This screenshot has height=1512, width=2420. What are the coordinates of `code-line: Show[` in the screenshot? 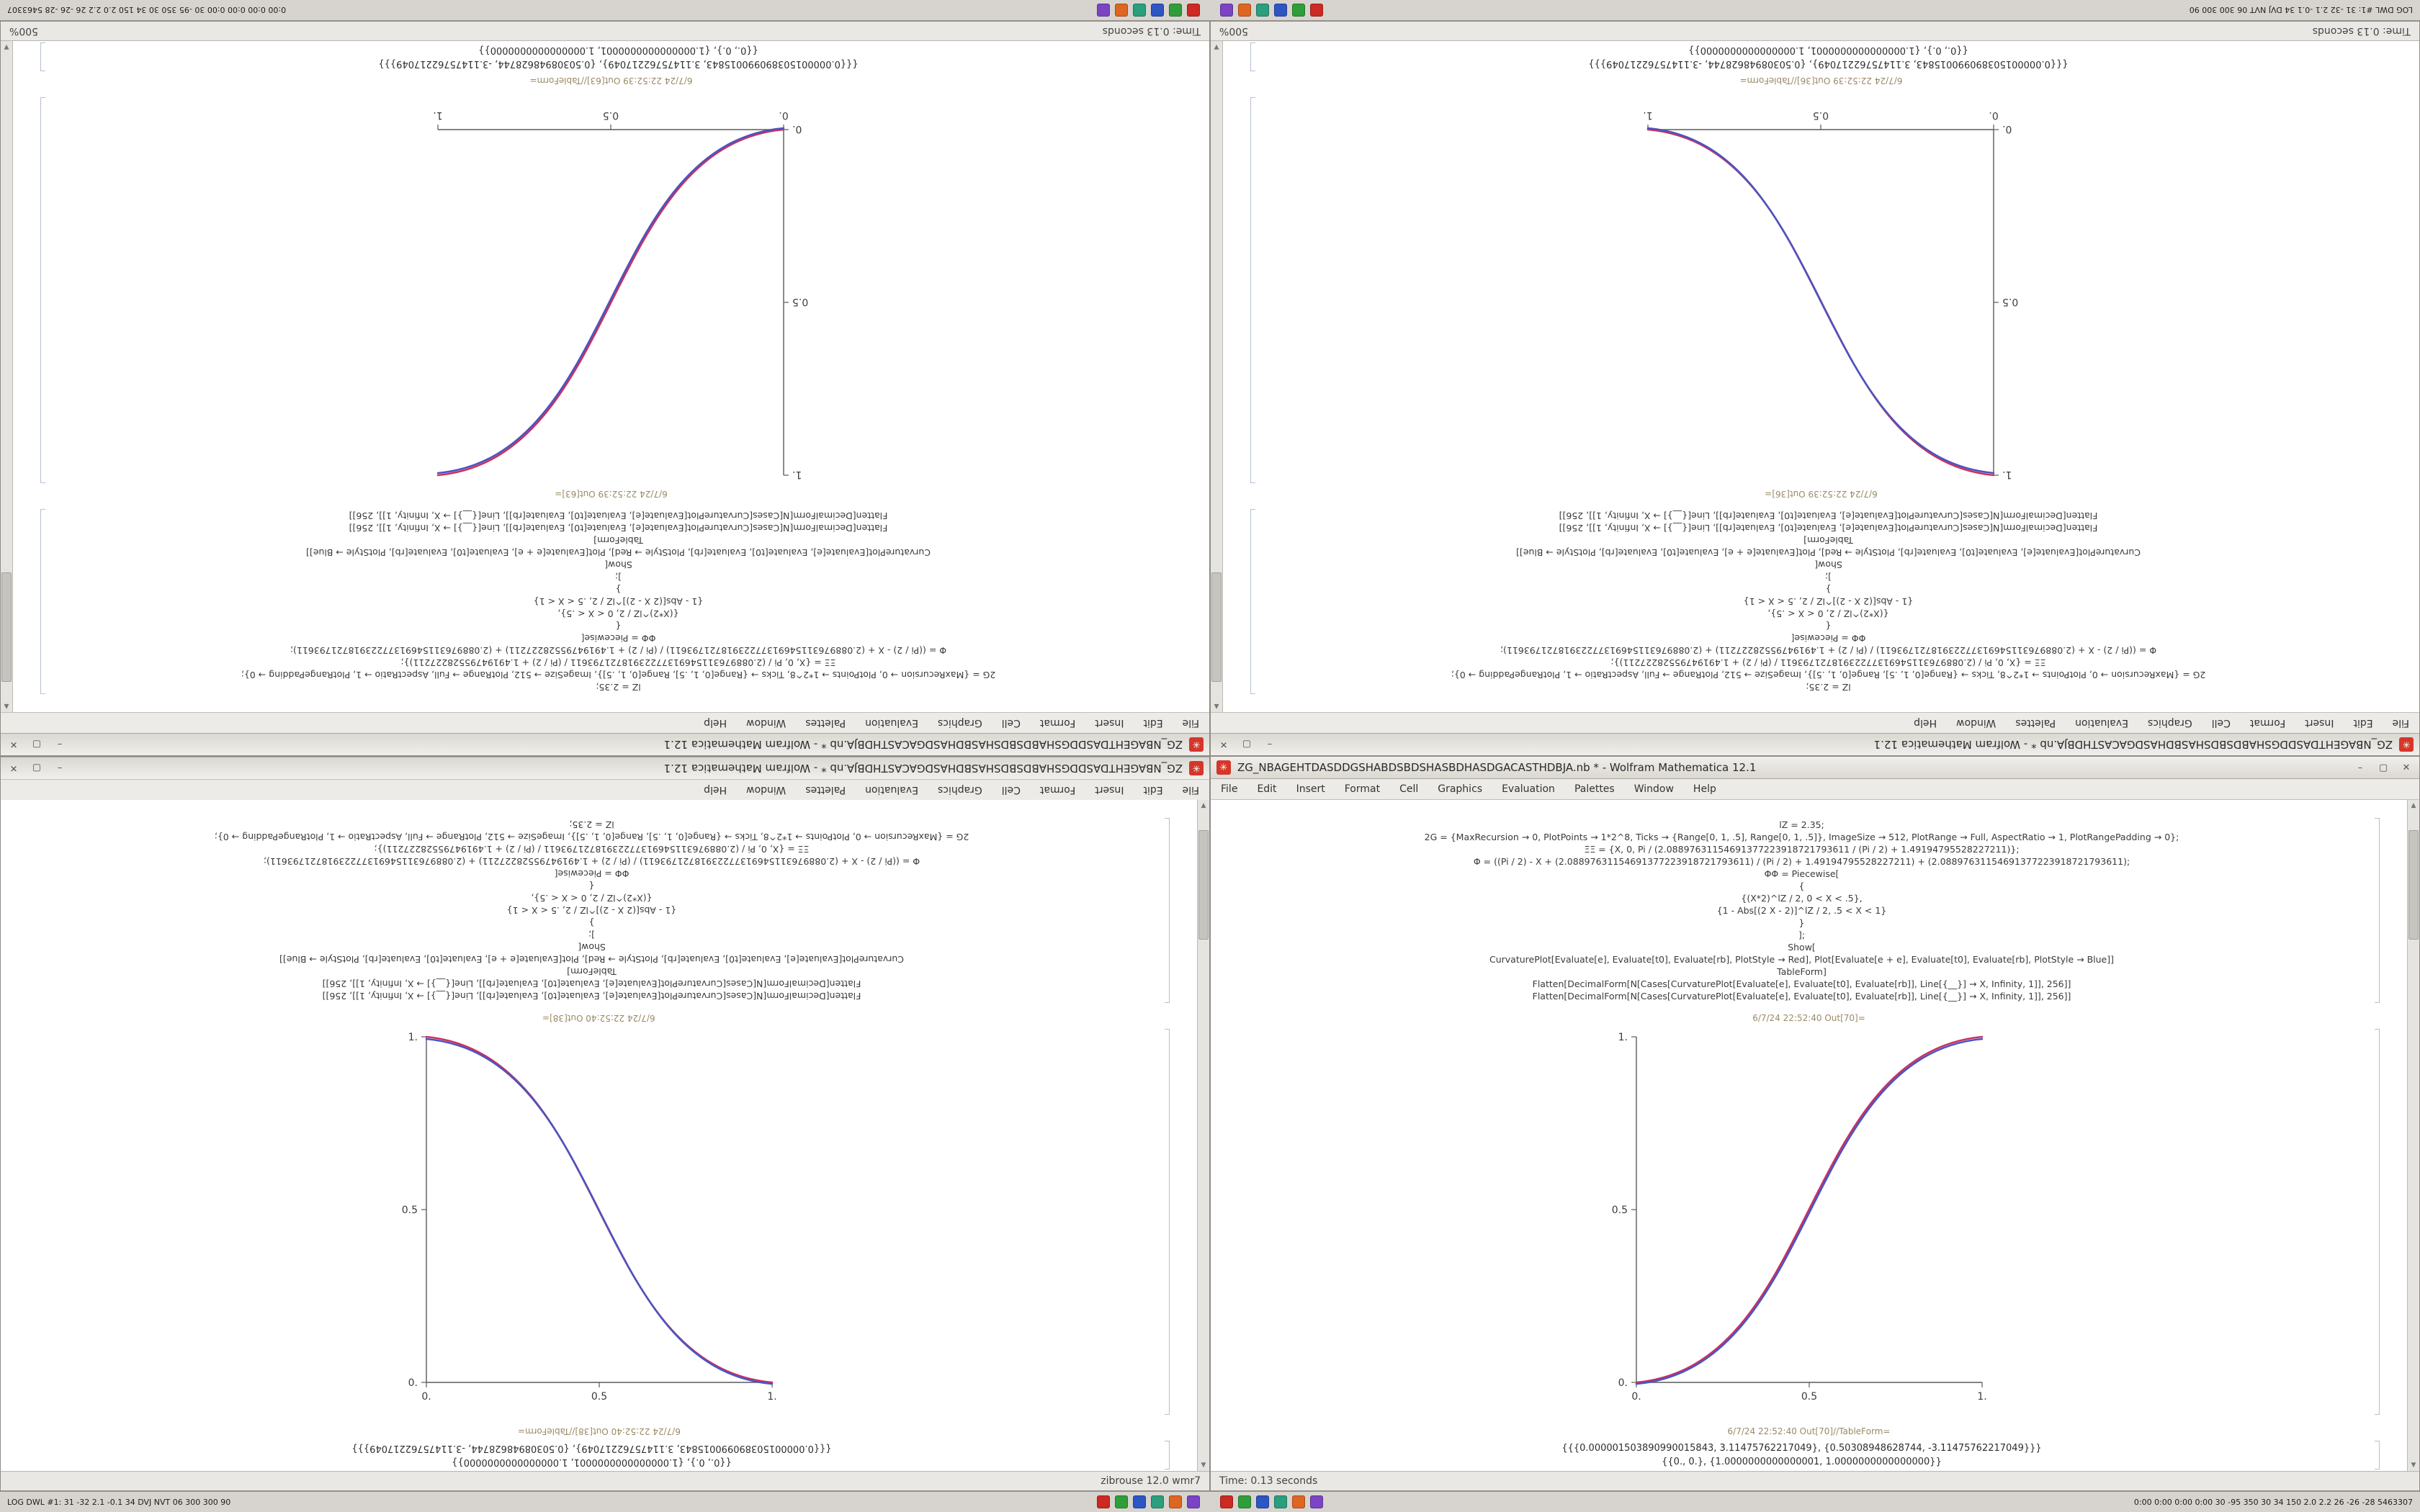 It's located at (1802, 947).